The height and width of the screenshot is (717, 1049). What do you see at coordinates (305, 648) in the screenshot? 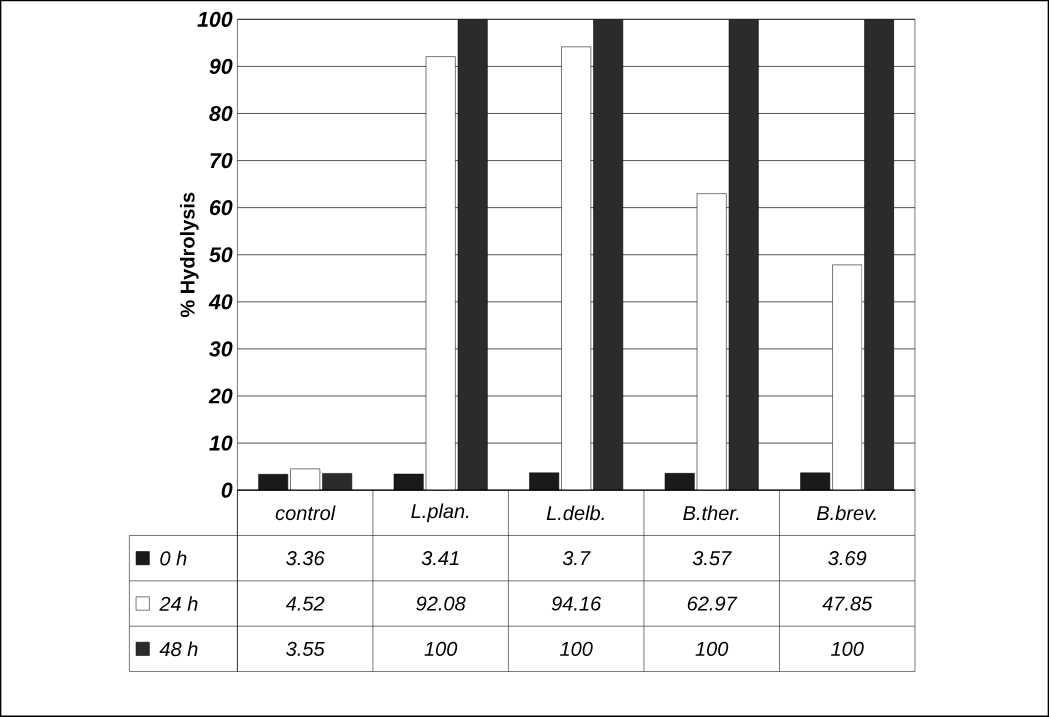
I see `data-label: 3.55` at bounding box center [305, 648].